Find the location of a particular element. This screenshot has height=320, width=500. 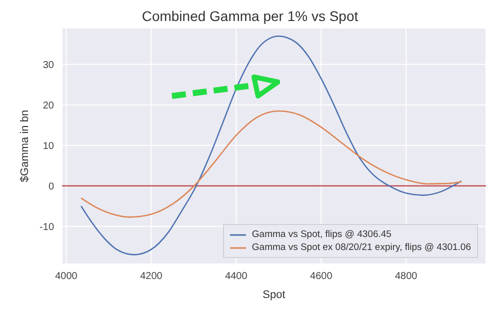

x-tick-label: 4400 is located at coordinates (236, 276).